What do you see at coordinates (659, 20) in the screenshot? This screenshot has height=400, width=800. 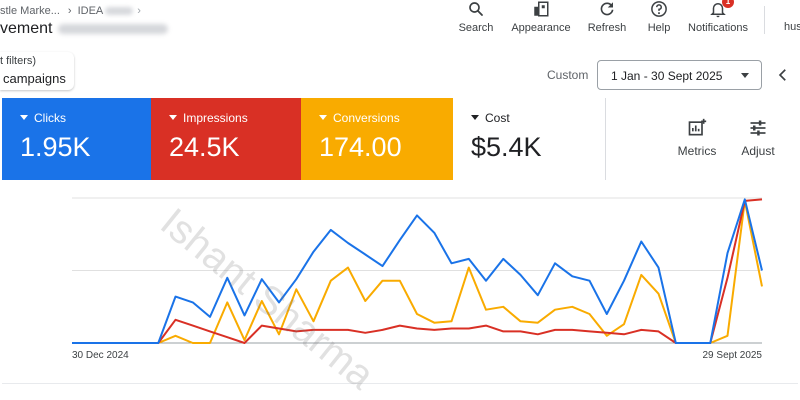 I see `help-button: Help` at bounding box center [659, 20].